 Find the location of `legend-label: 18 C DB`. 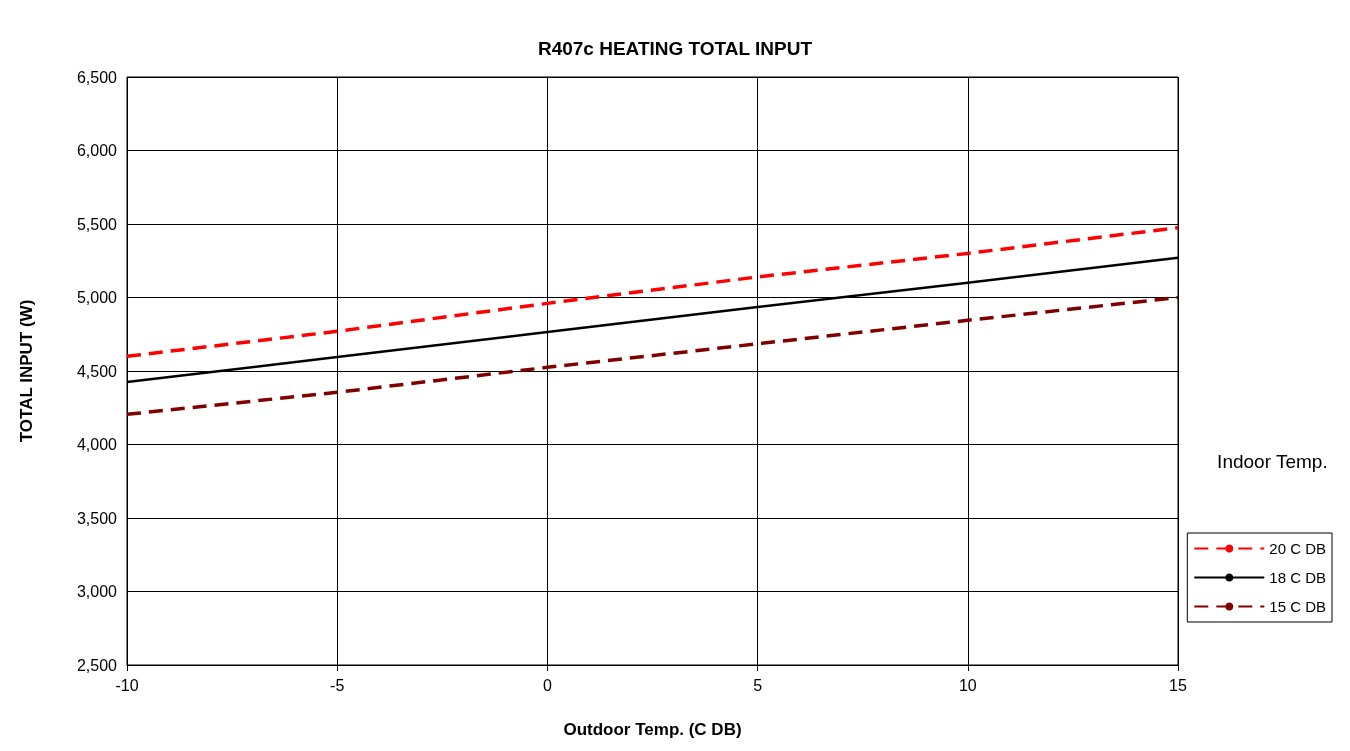

legend-label: 18 C DB is located at coordinates (1298, 577).